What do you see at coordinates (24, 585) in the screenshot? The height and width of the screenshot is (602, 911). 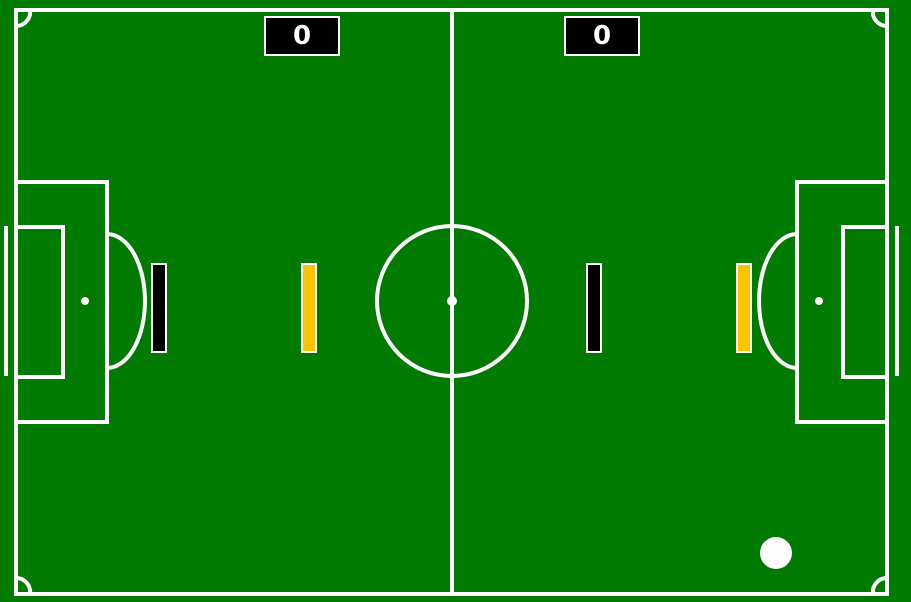 I see `corner-arc-bottom-left` at bounding box center [24, 585].